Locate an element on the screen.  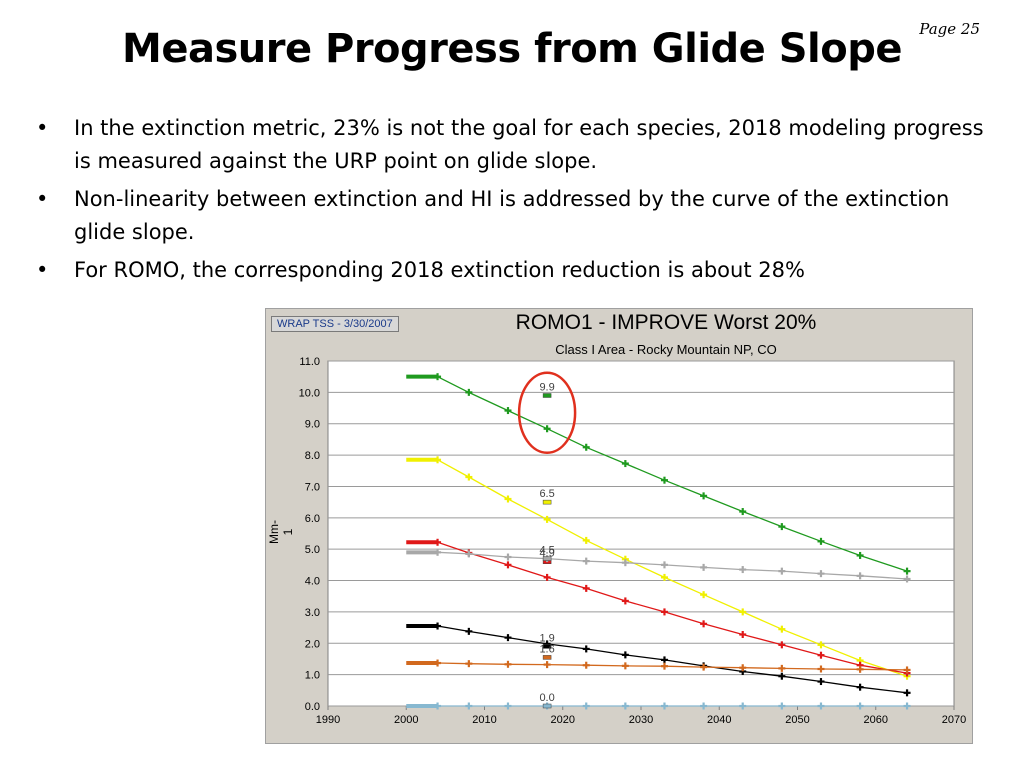
chart-subtitle: Class I Area - Rocky Mountain NP, CO is located at coordinates (666, 349).